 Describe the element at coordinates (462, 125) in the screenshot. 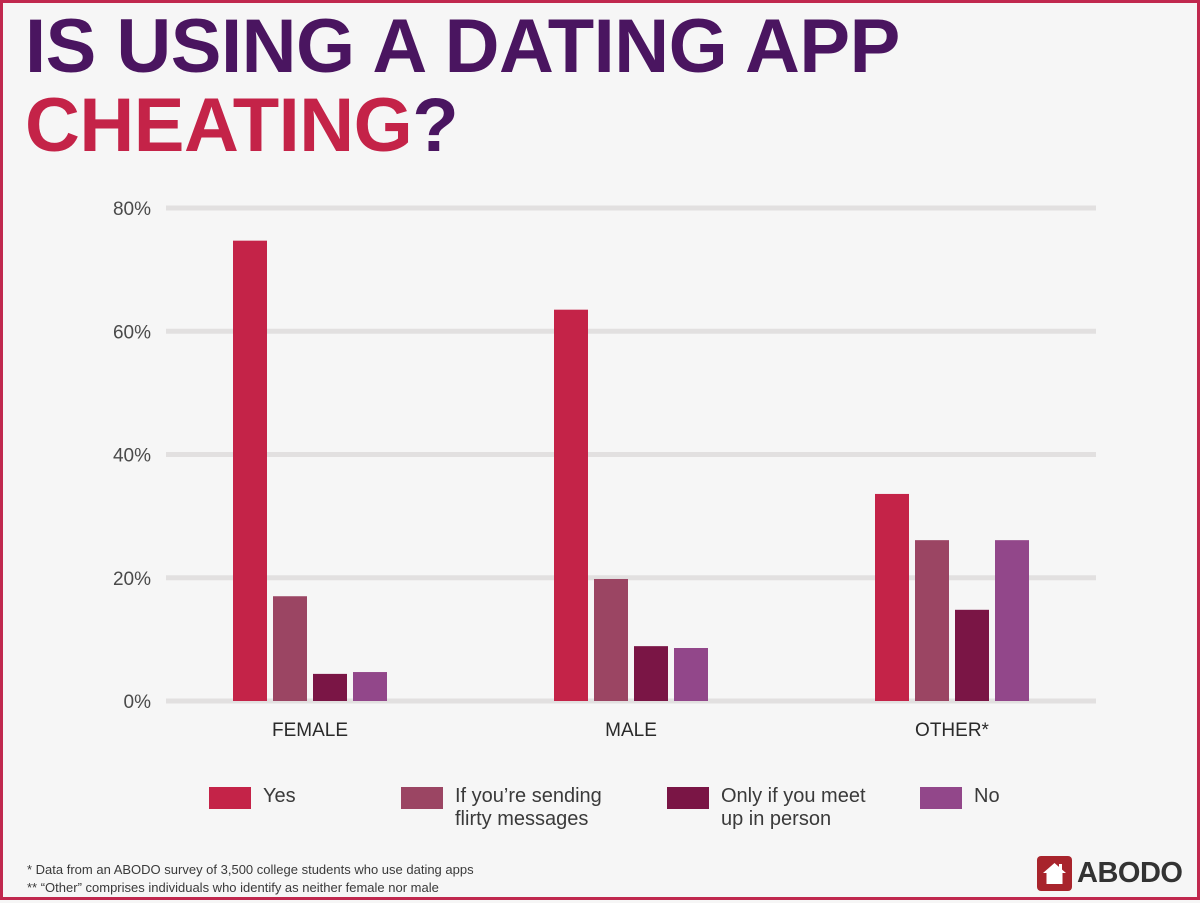

I see `title-line-2: CHEATING?` at that location.